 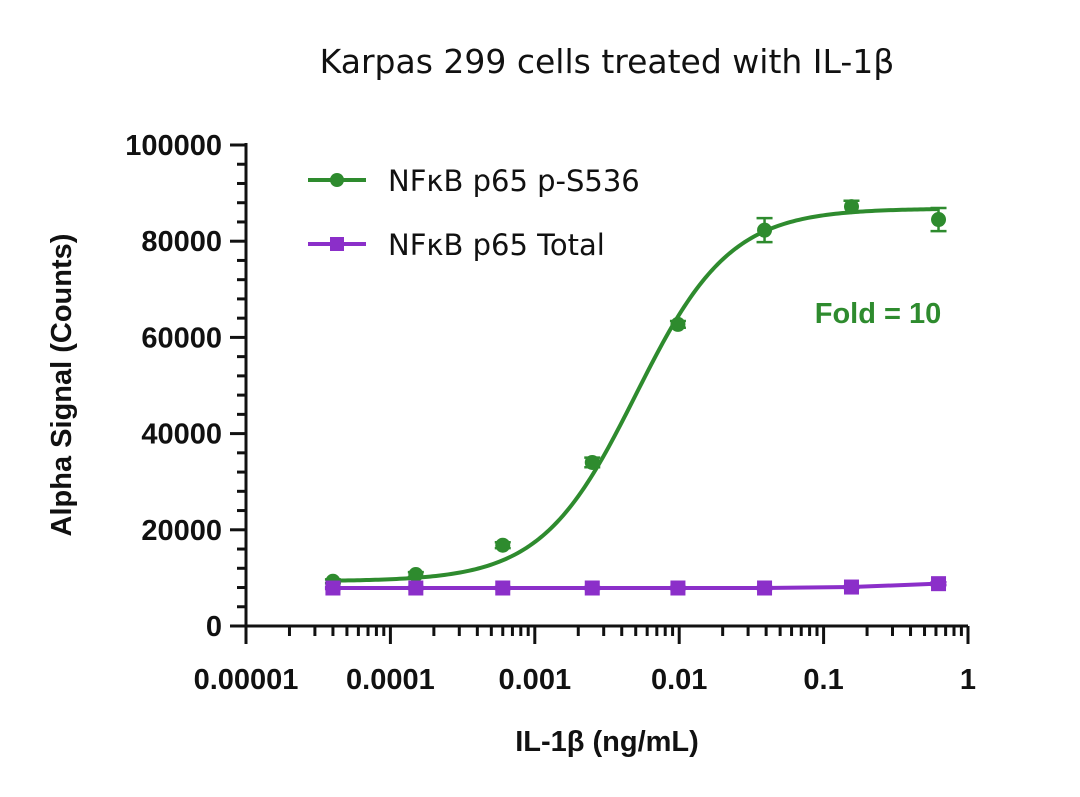 What do you see at coordinates (496, 245) in the screenshot?
I see `legend-label-total: NFκB p65 Total` at bounding box center [496, 245].